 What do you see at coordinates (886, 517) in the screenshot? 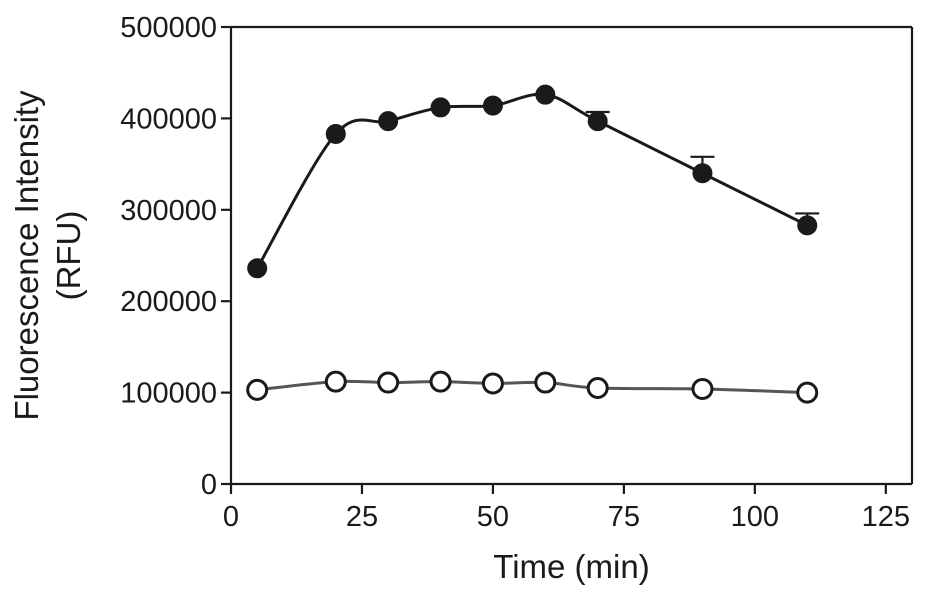
I see `x-tick-label: 125` at bounding box center [886, 517].